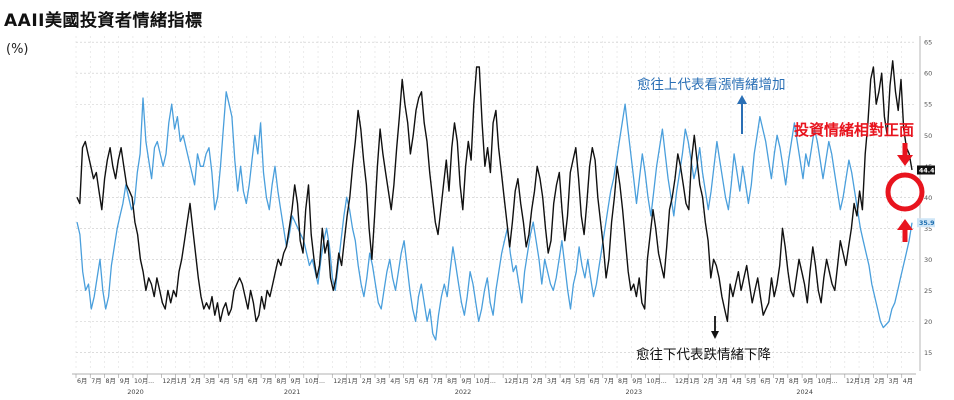 The height and width of the screenshot is (400, 954). What do you see at coordinates (463, 392) in the screenshot?
I see `x-year-label: 2022` at bounding box center [463, 392].